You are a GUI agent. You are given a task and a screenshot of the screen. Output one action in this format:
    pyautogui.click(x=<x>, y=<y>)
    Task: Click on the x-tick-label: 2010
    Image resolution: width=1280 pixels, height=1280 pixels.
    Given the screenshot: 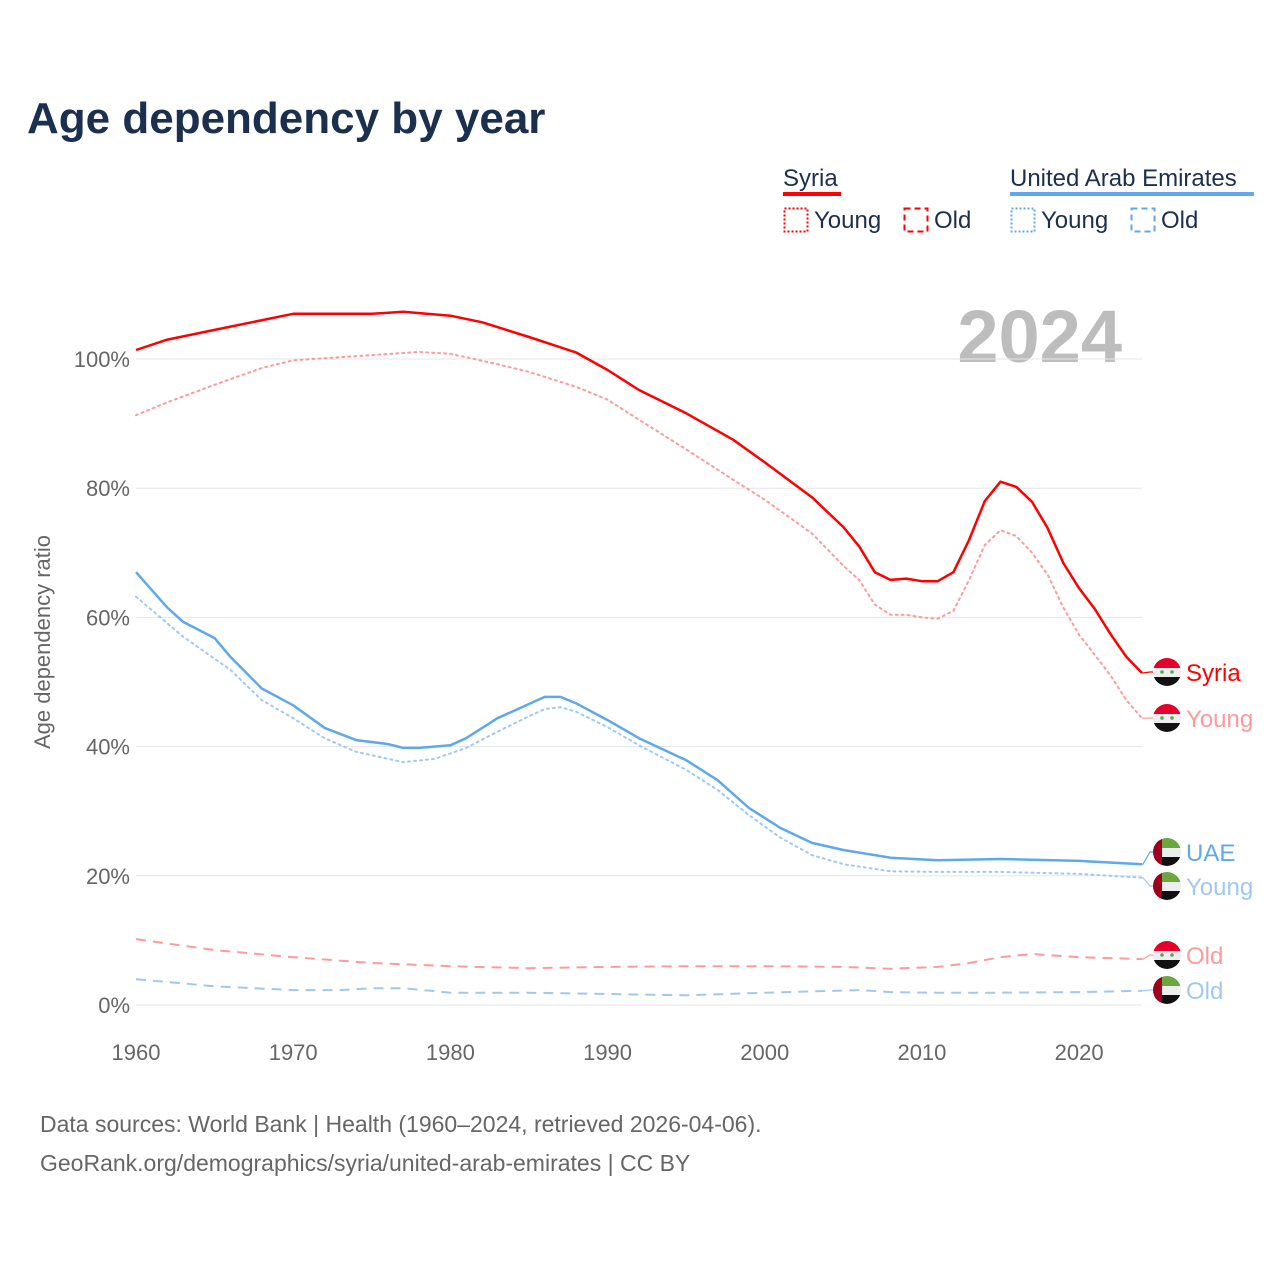 What is the action you would take?
    pyautogui.click(x=921, y=1052)
    